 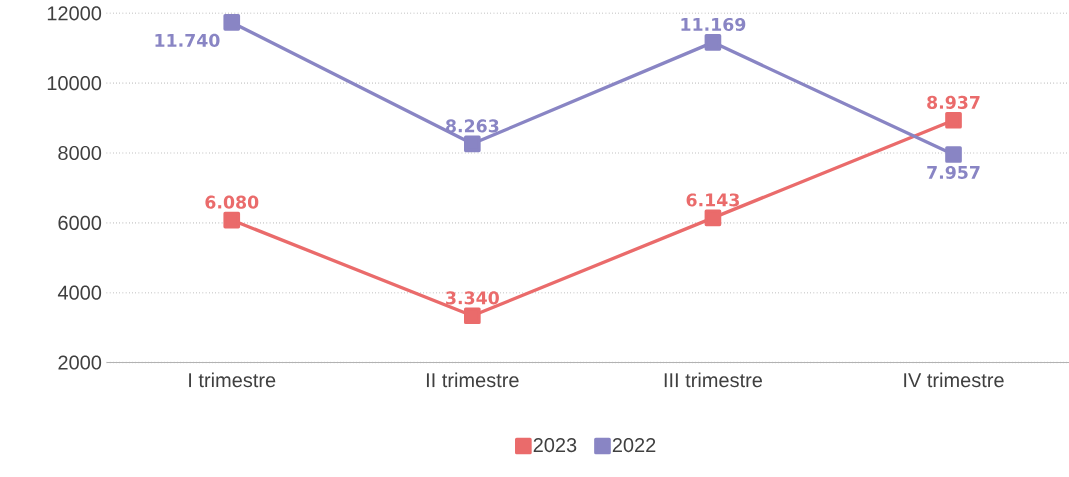 I want to click on data-label: 8.263, so click(x=472, y=126).